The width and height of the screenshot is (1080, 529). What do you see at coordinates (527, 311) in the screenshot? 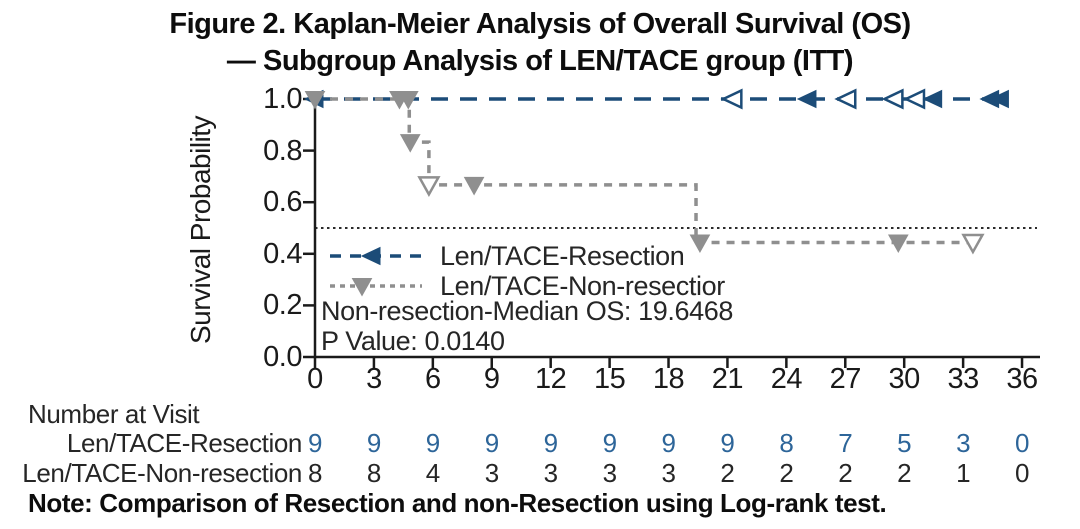
I see `median-os-annotation: Non-resection-Median OS: 19.6468` at bounding box center [527, 311].